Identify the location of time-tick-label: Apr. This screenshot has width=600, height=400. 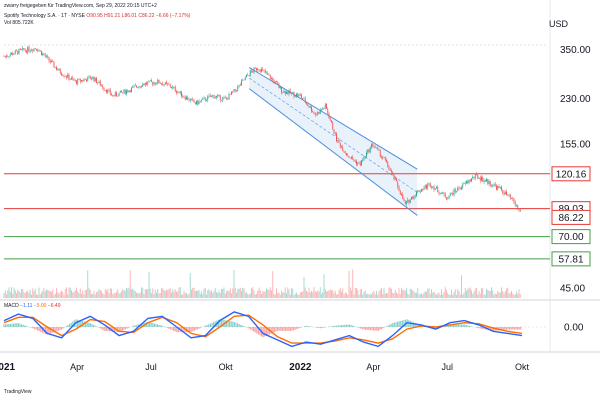
(373, 367).